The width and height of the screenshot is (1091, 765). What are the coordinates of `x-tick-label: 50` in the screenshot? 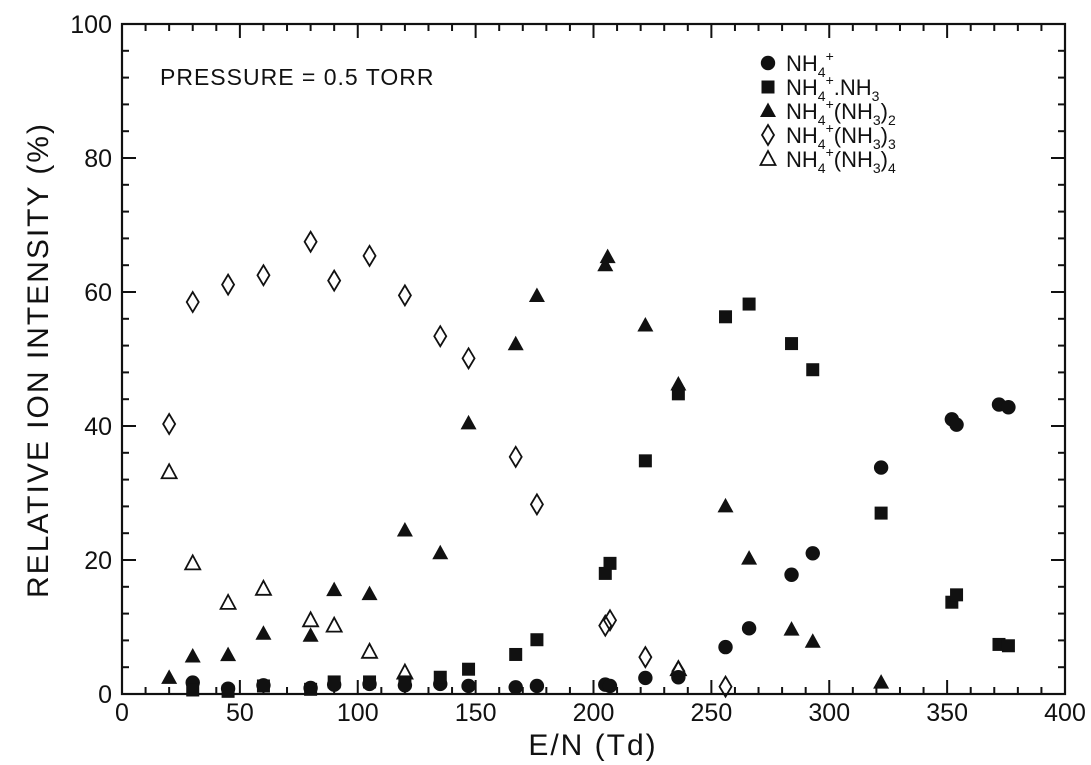 It's located at (240, 713).